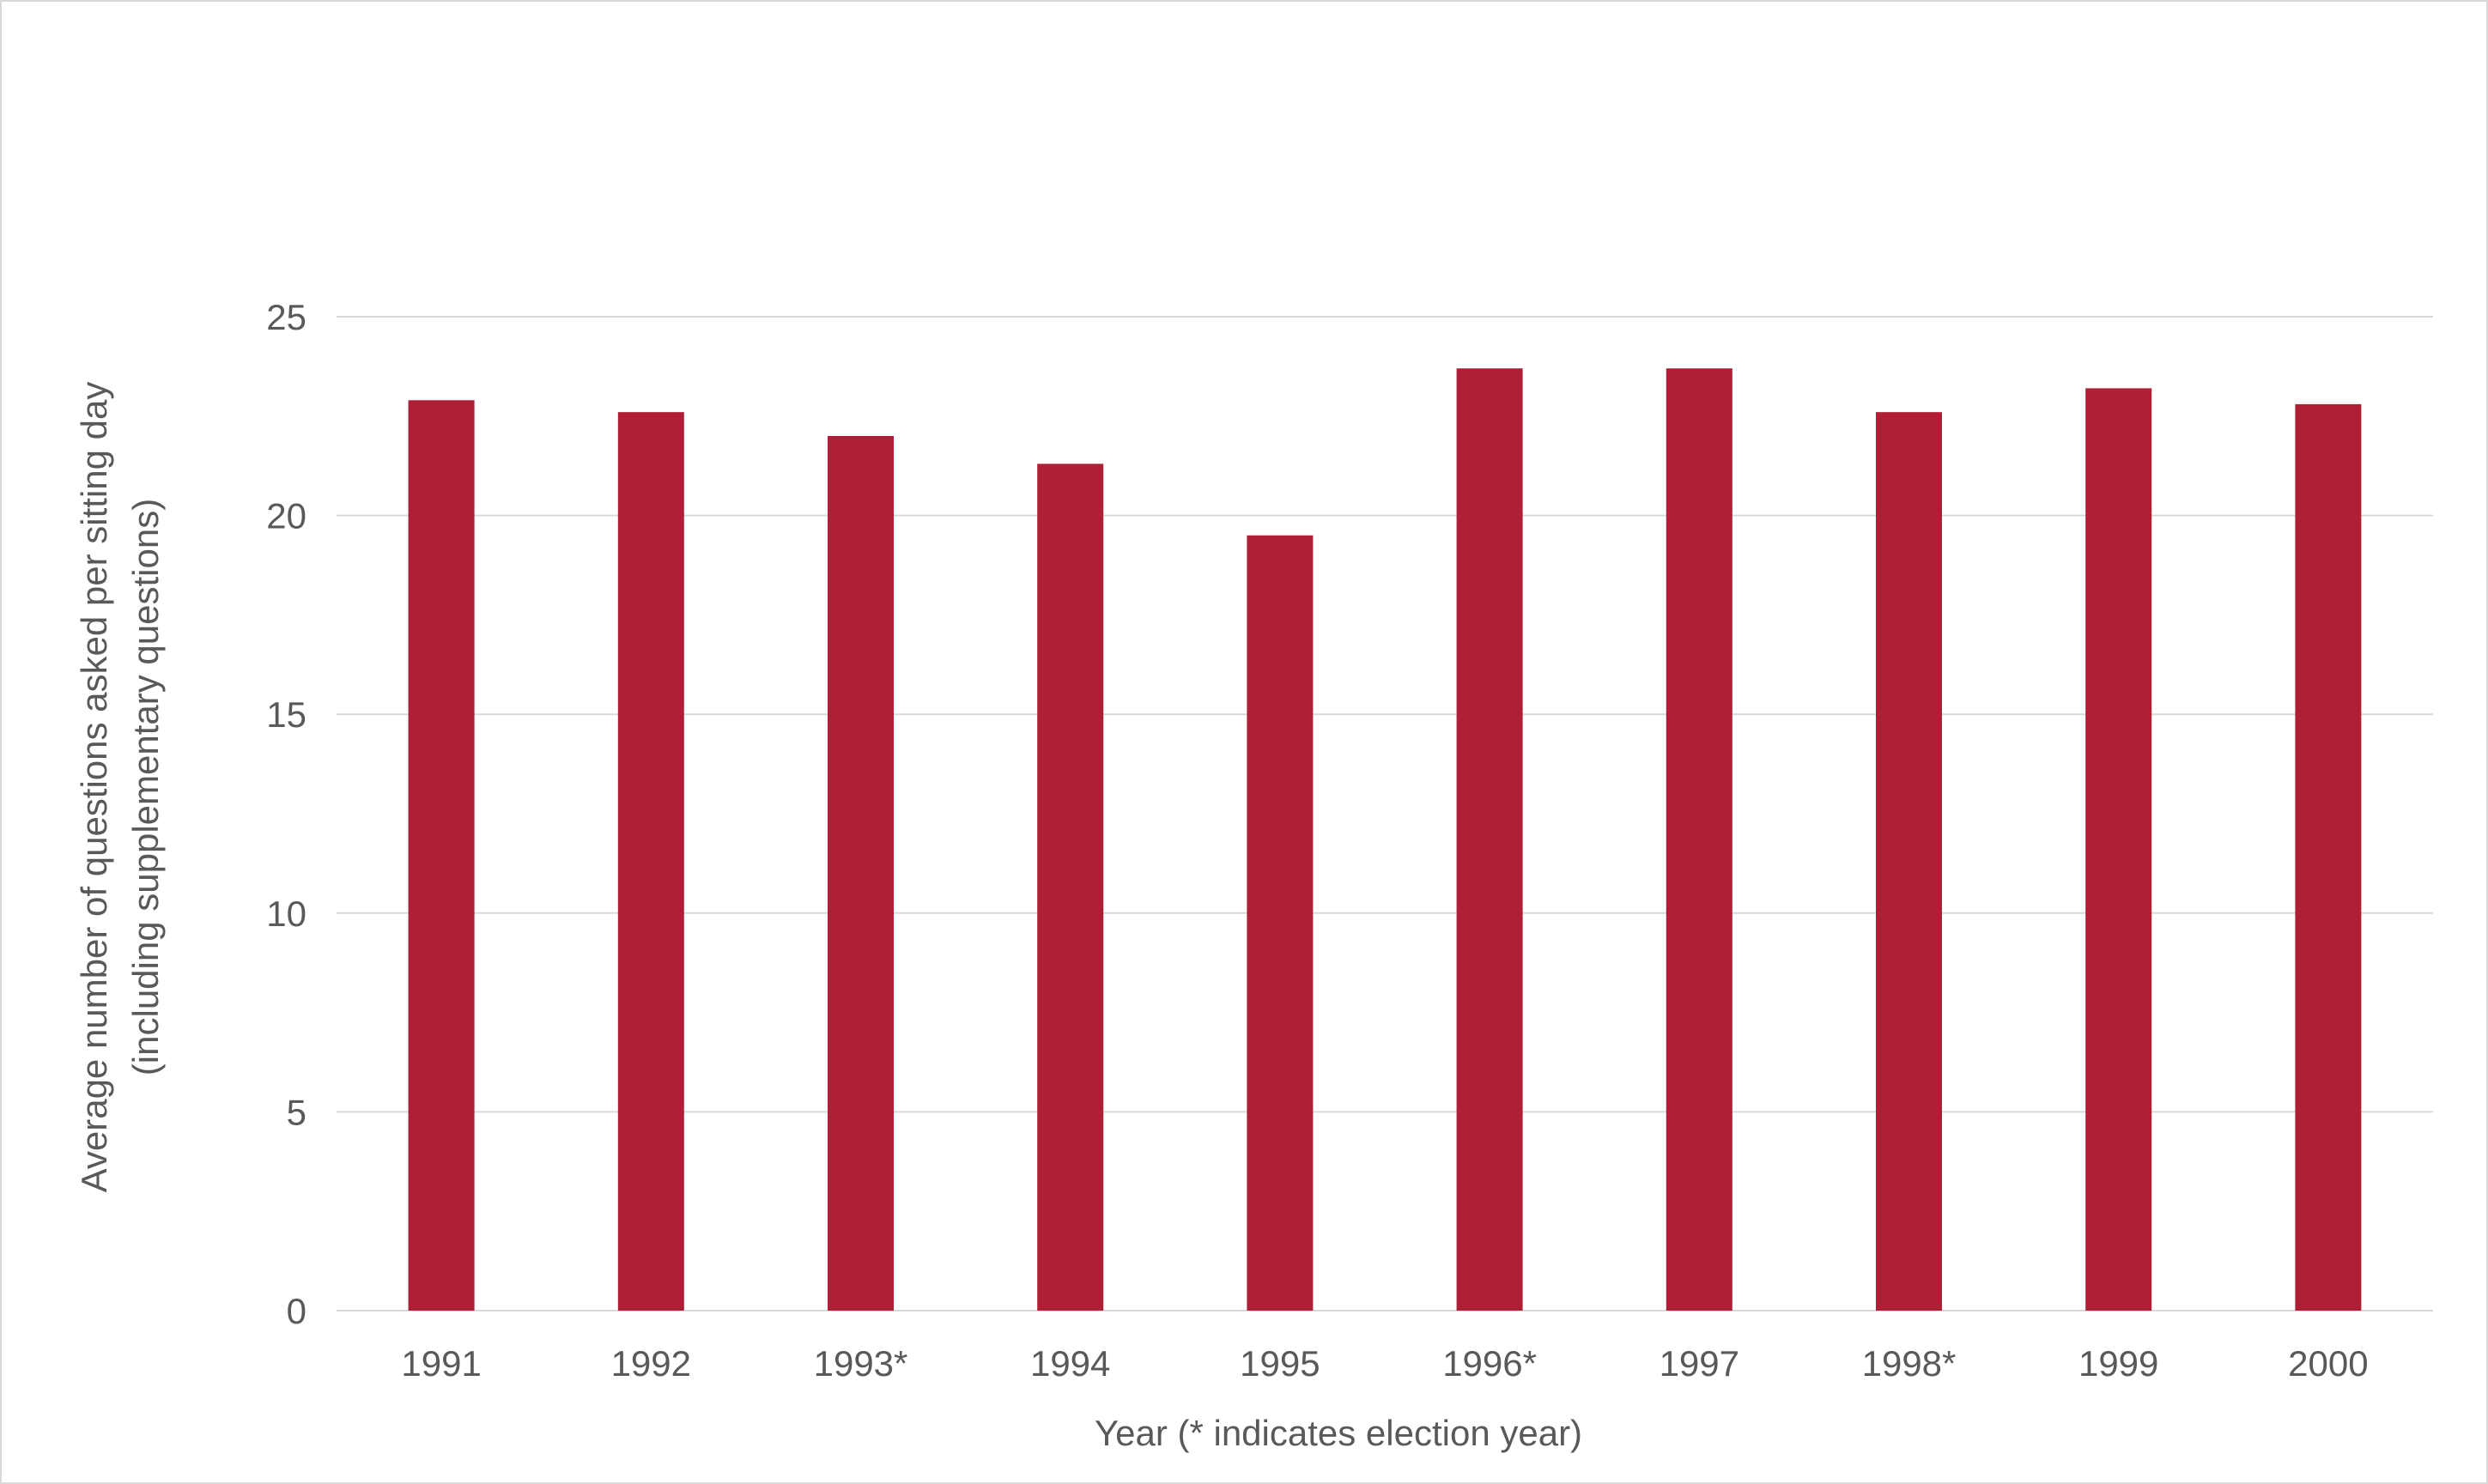 This screenshot has width=2488, height=1484. I want to click on x-tick-label: 1993*, so click(861, 1363).